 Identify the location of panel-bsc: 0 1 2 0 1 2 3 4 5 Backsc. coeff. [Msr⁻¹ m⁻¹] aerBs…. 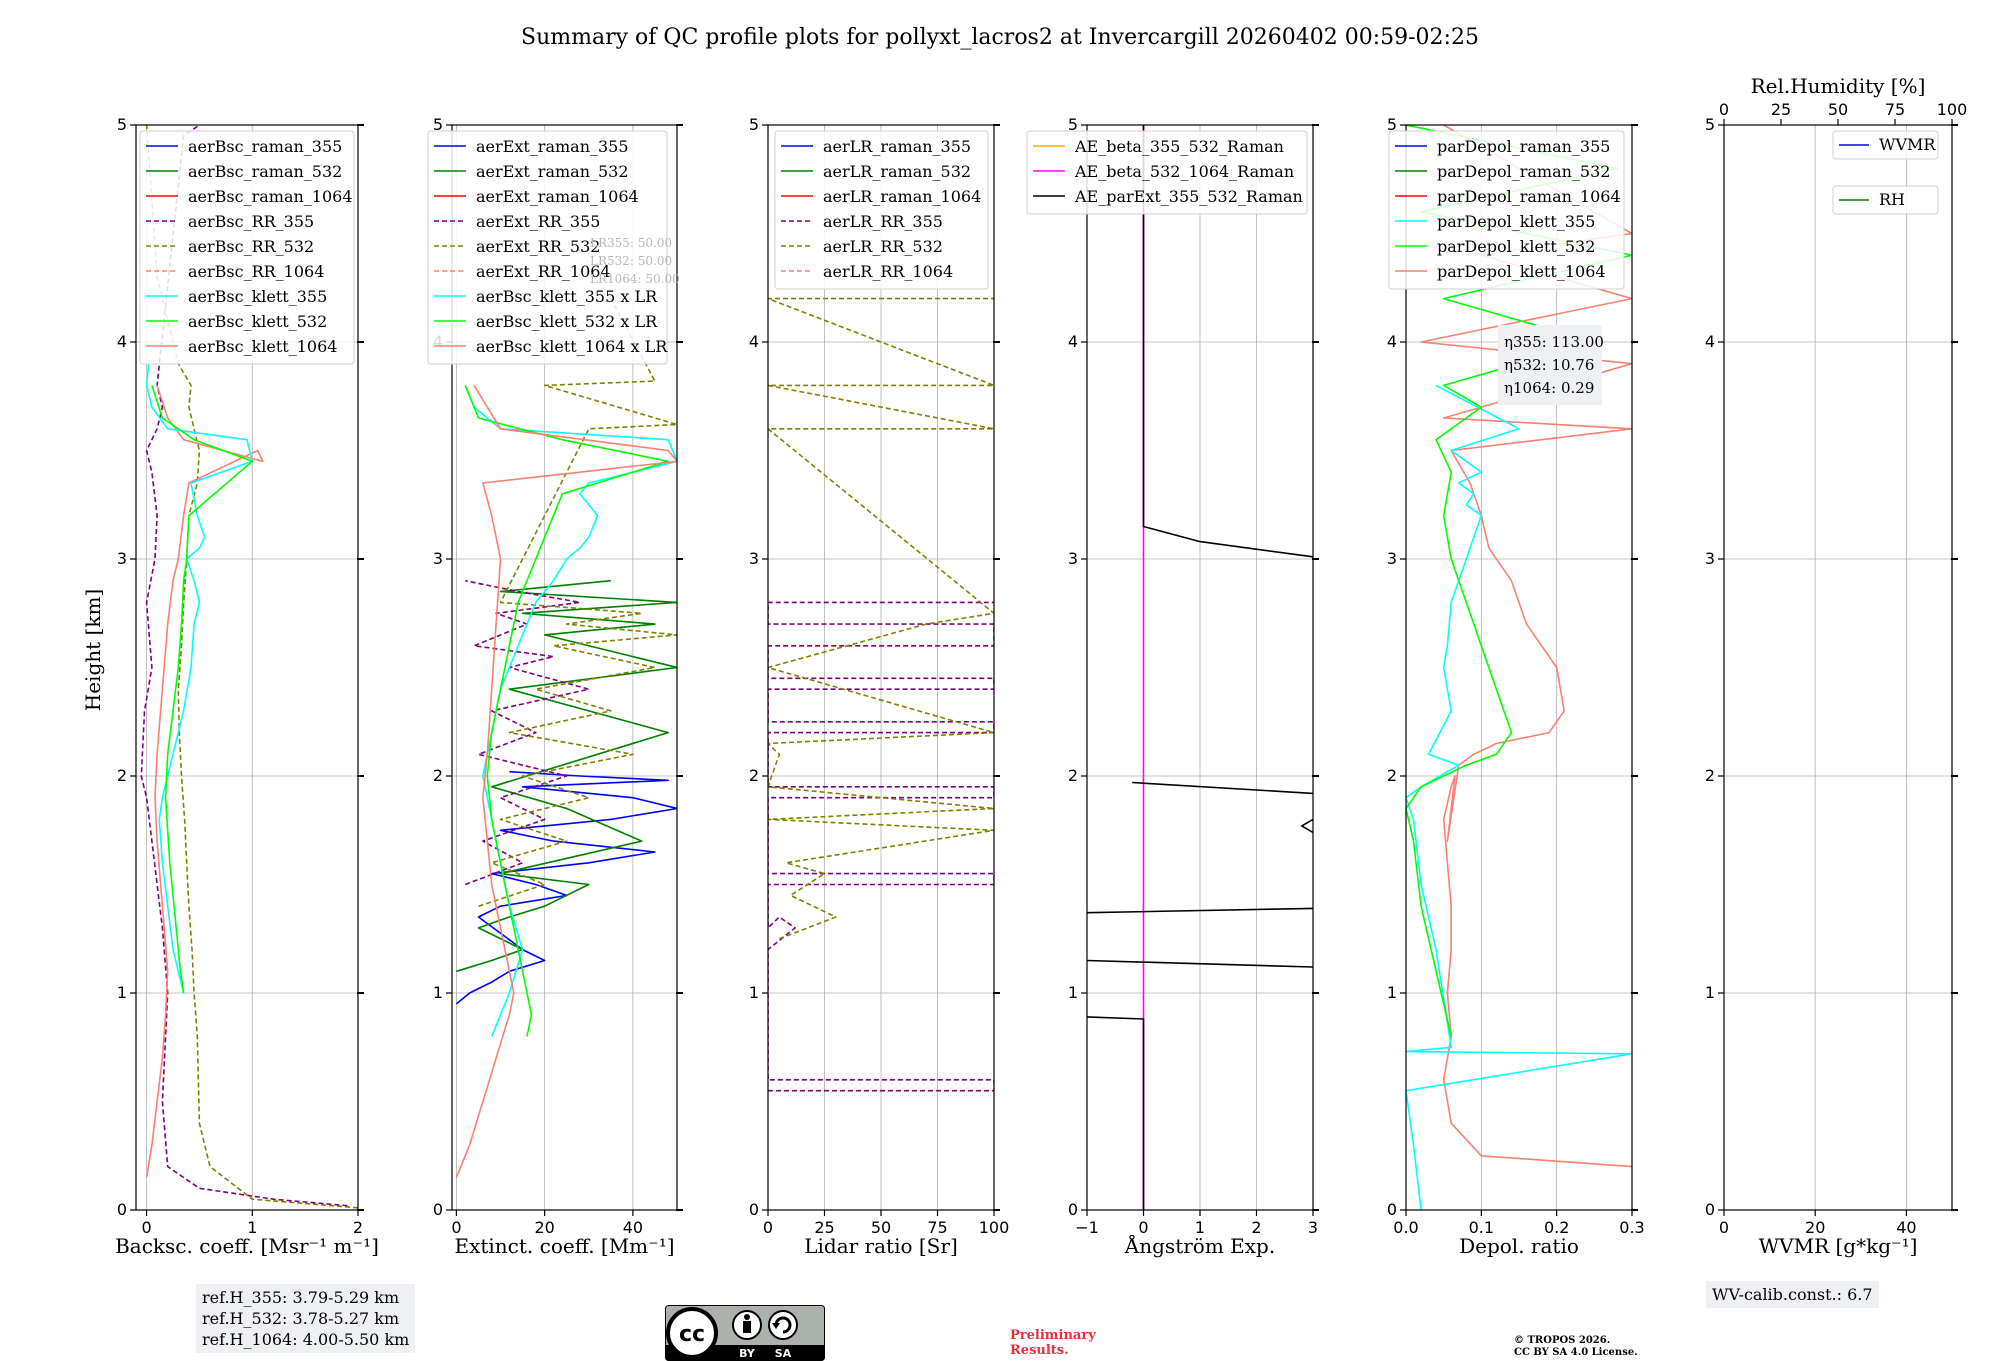
(247, 686).